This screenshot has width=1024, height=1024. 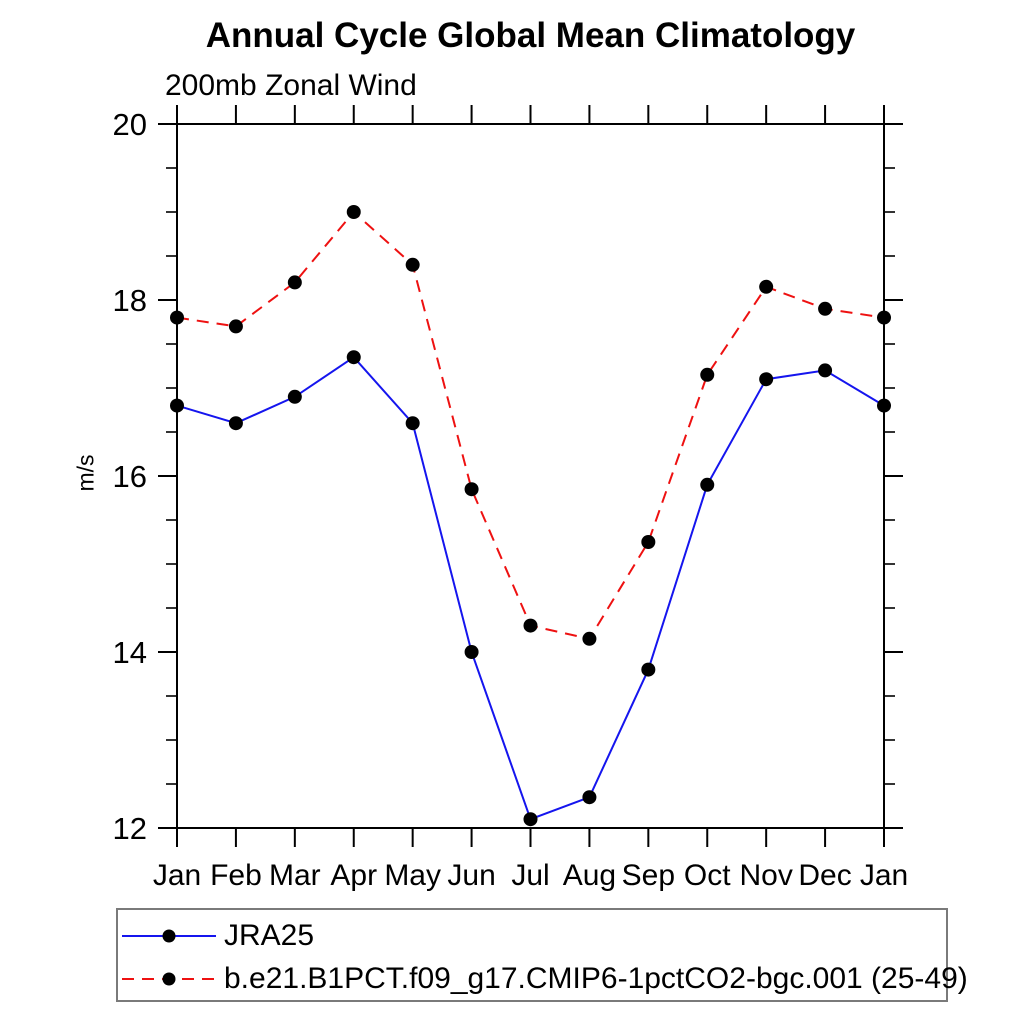 What do you see at coordinates (130, 300) in the screenshot?
I see `svg-text: 18` at bounding box center [130, 300].